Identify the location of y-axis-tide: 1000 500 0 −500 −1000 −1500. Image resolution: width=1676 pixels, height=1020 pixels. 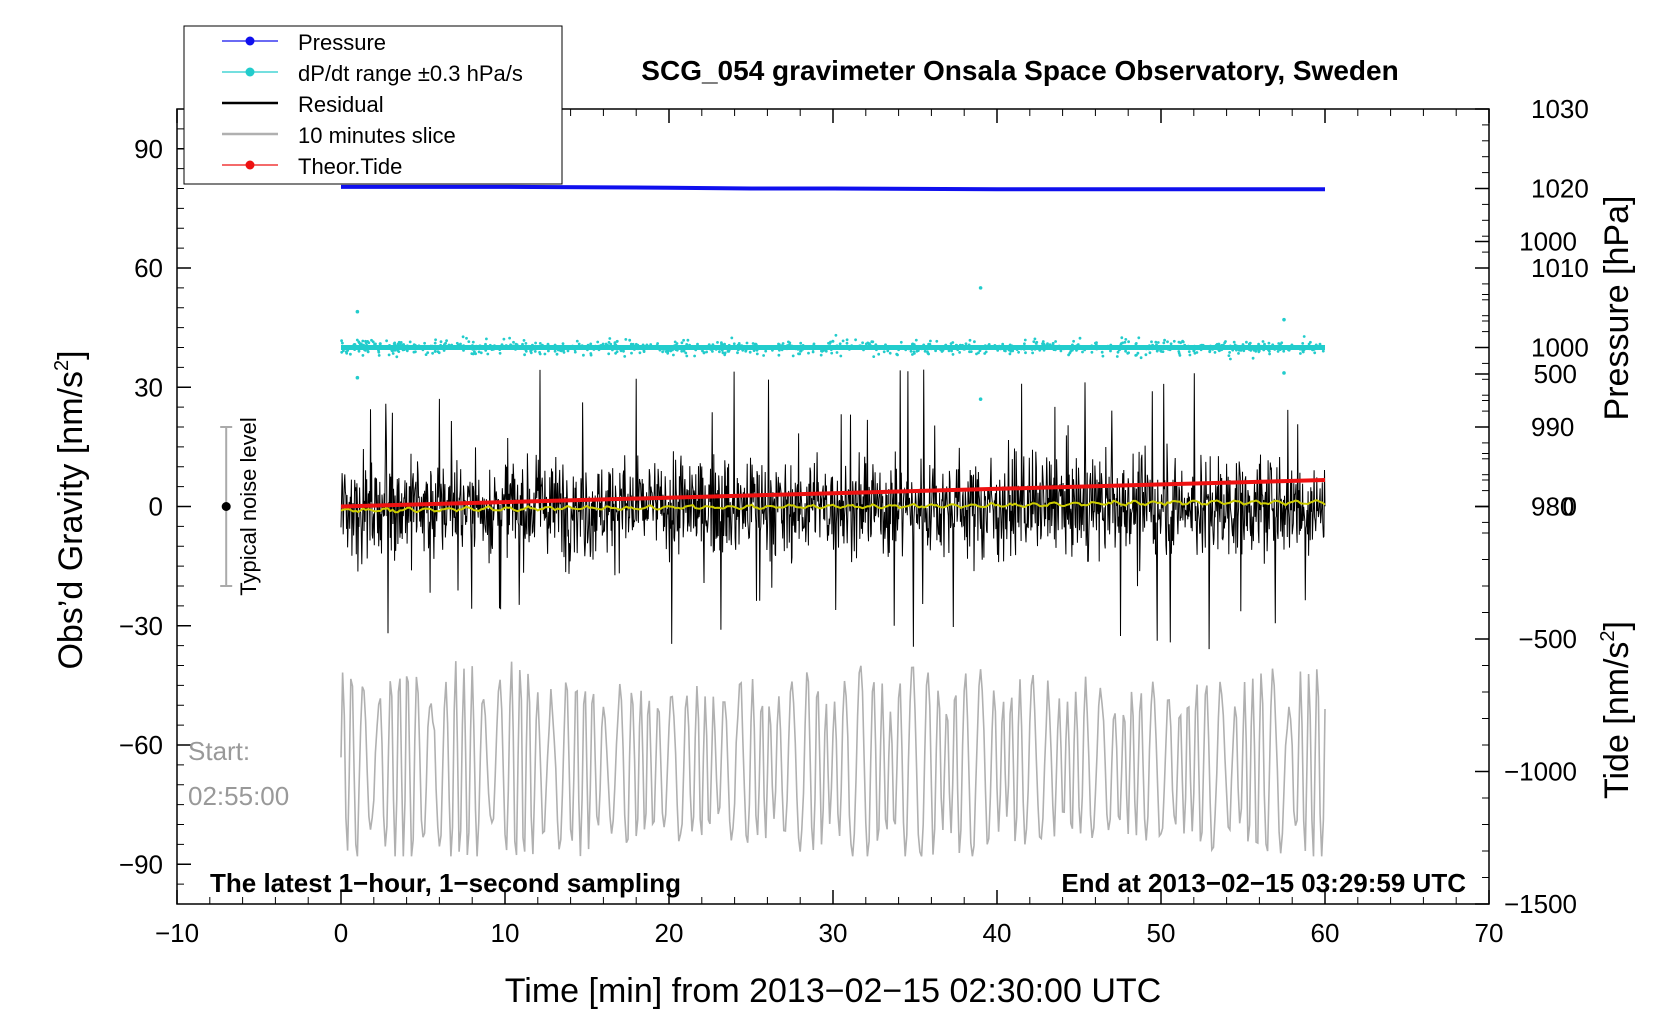
(1526, 573).